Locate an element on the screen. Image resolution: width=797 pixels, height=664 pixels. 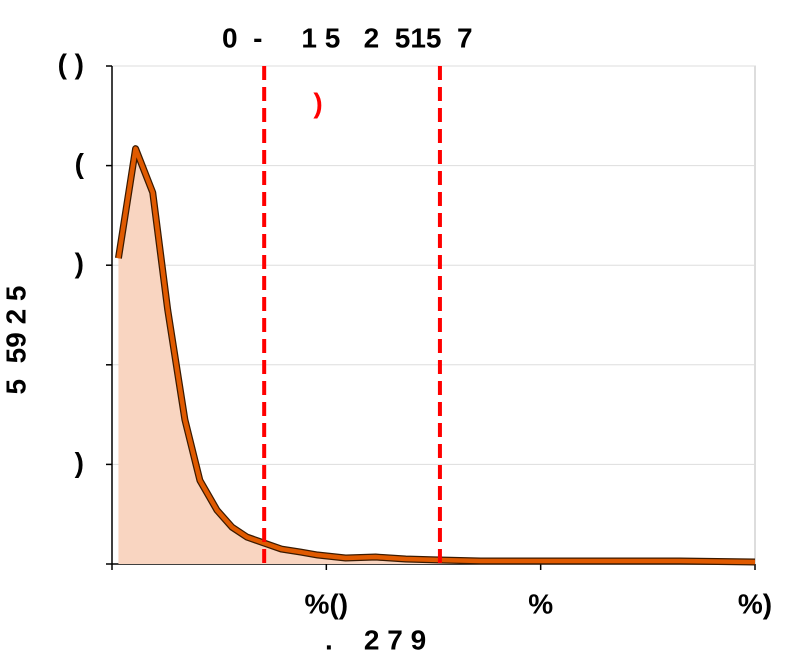
annotation: ) is located at coordinates (317, 102).